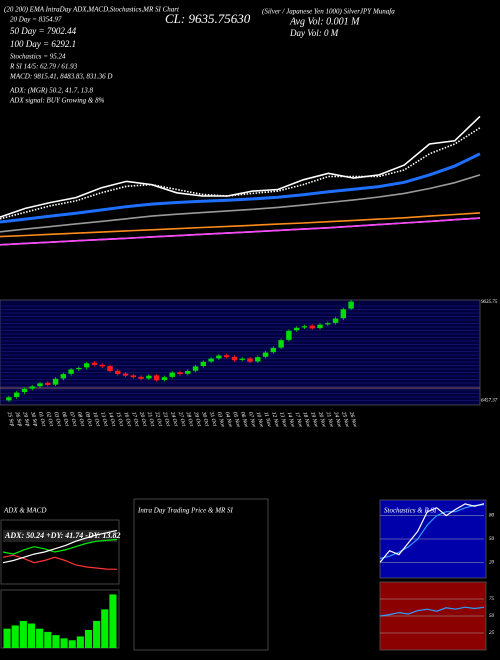 This screenshot has width=500, height=660. Describe the element at coordinates (60, 77) in the screenshot. I see `macd-label: MACD: 9815.41, 8483.83, 831.36 D` at that location.